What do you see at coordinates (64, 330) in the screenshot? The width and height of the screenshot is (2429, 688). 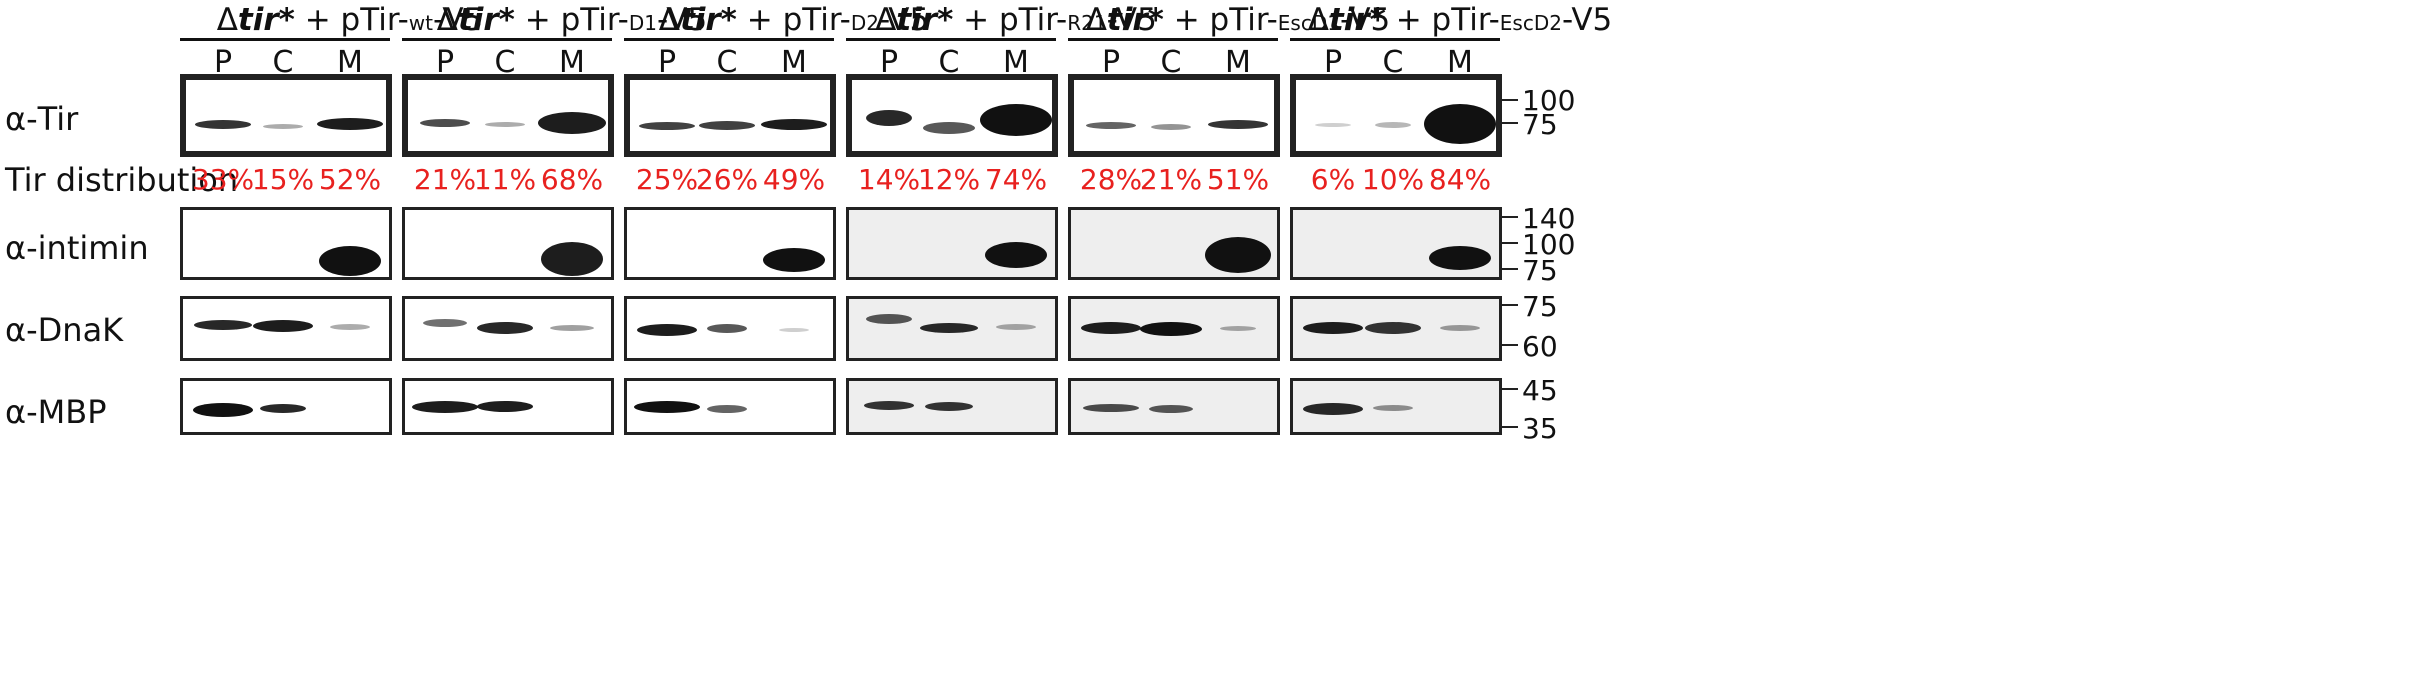 I see `row-label-dnak: α-DnaK` at bounding box center [64, 330].